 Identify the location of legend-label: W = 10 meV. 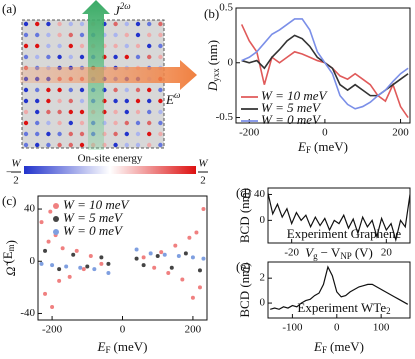
(97, 204).